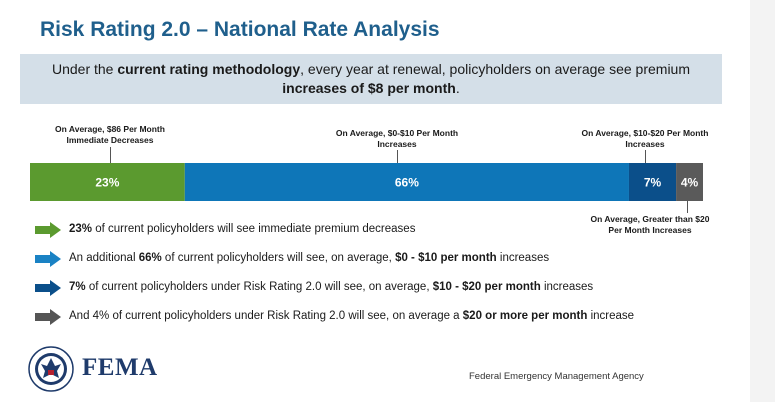 The width and height of the screenshot is (775, 402). I want to click on bar-value-label-0: 23%, so click(107, 183).